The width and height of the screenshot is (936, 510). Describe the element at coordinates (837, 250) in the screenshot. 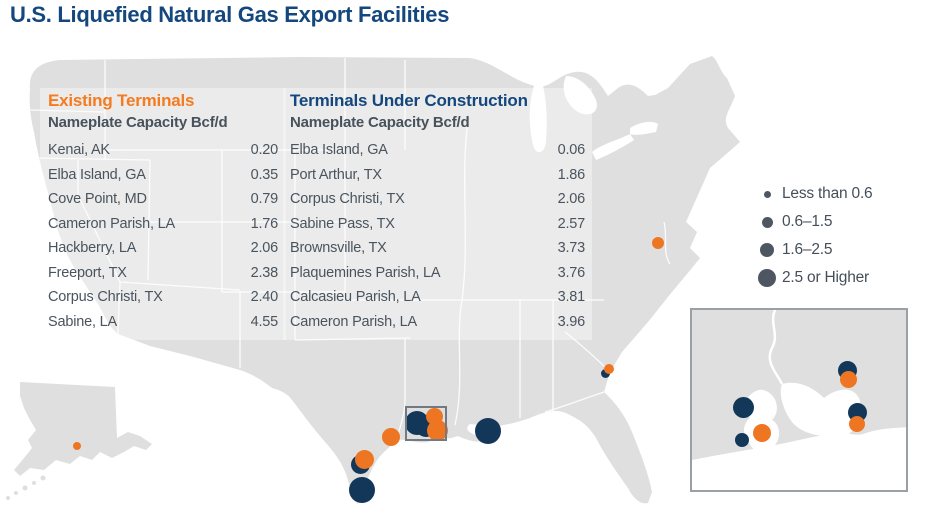

I see `legend-item: 1.6–2.5` at that location.